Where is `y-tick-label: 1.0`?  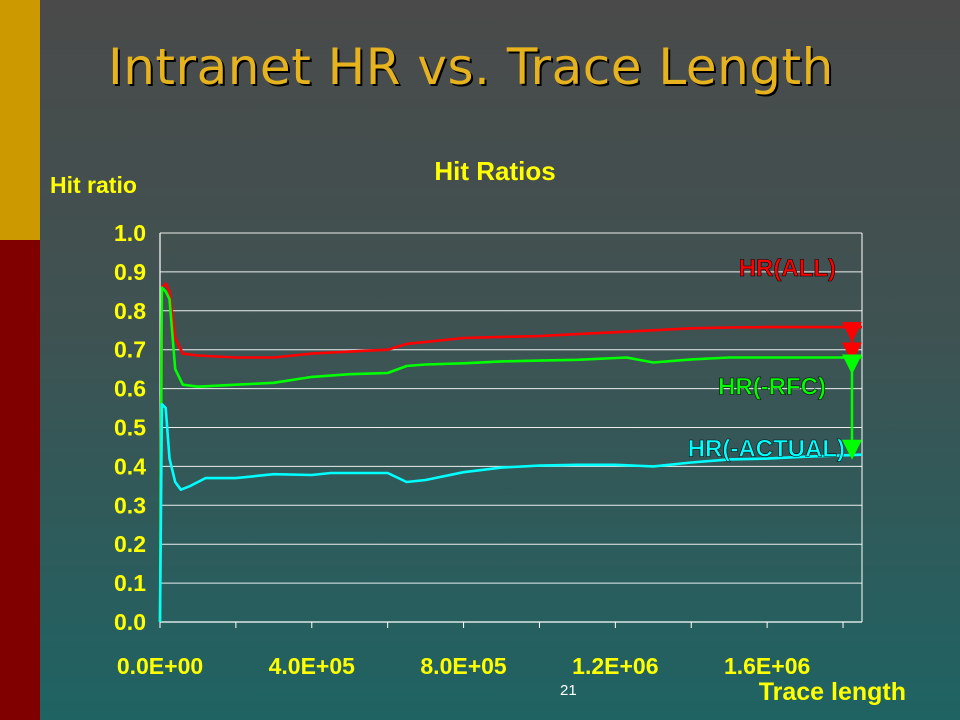
y-tick-label: 1.0 is located at coordinates (130, 233).